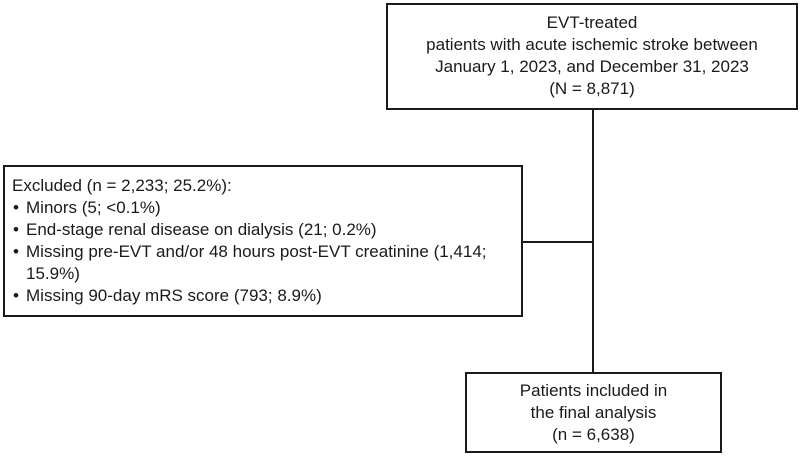  Describe the element at coordinates (593, 390) in the screenshot. I see `final-analysis-line: Patients included in` at that location.